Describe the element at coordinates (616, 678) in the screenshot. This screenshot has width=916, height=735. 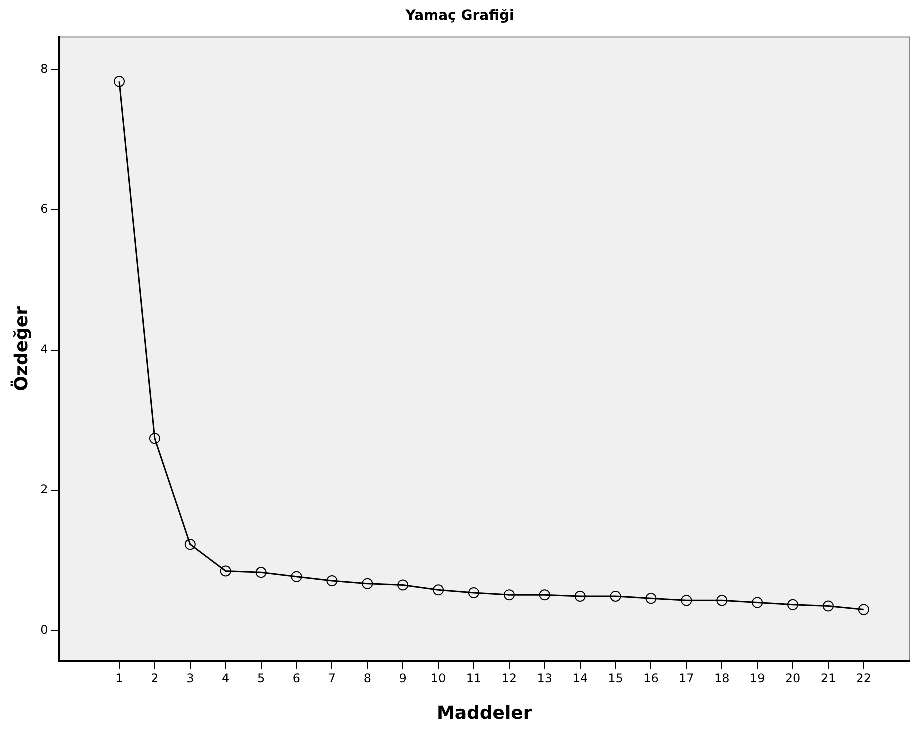
I see `x-tick-label: 15` at that location.